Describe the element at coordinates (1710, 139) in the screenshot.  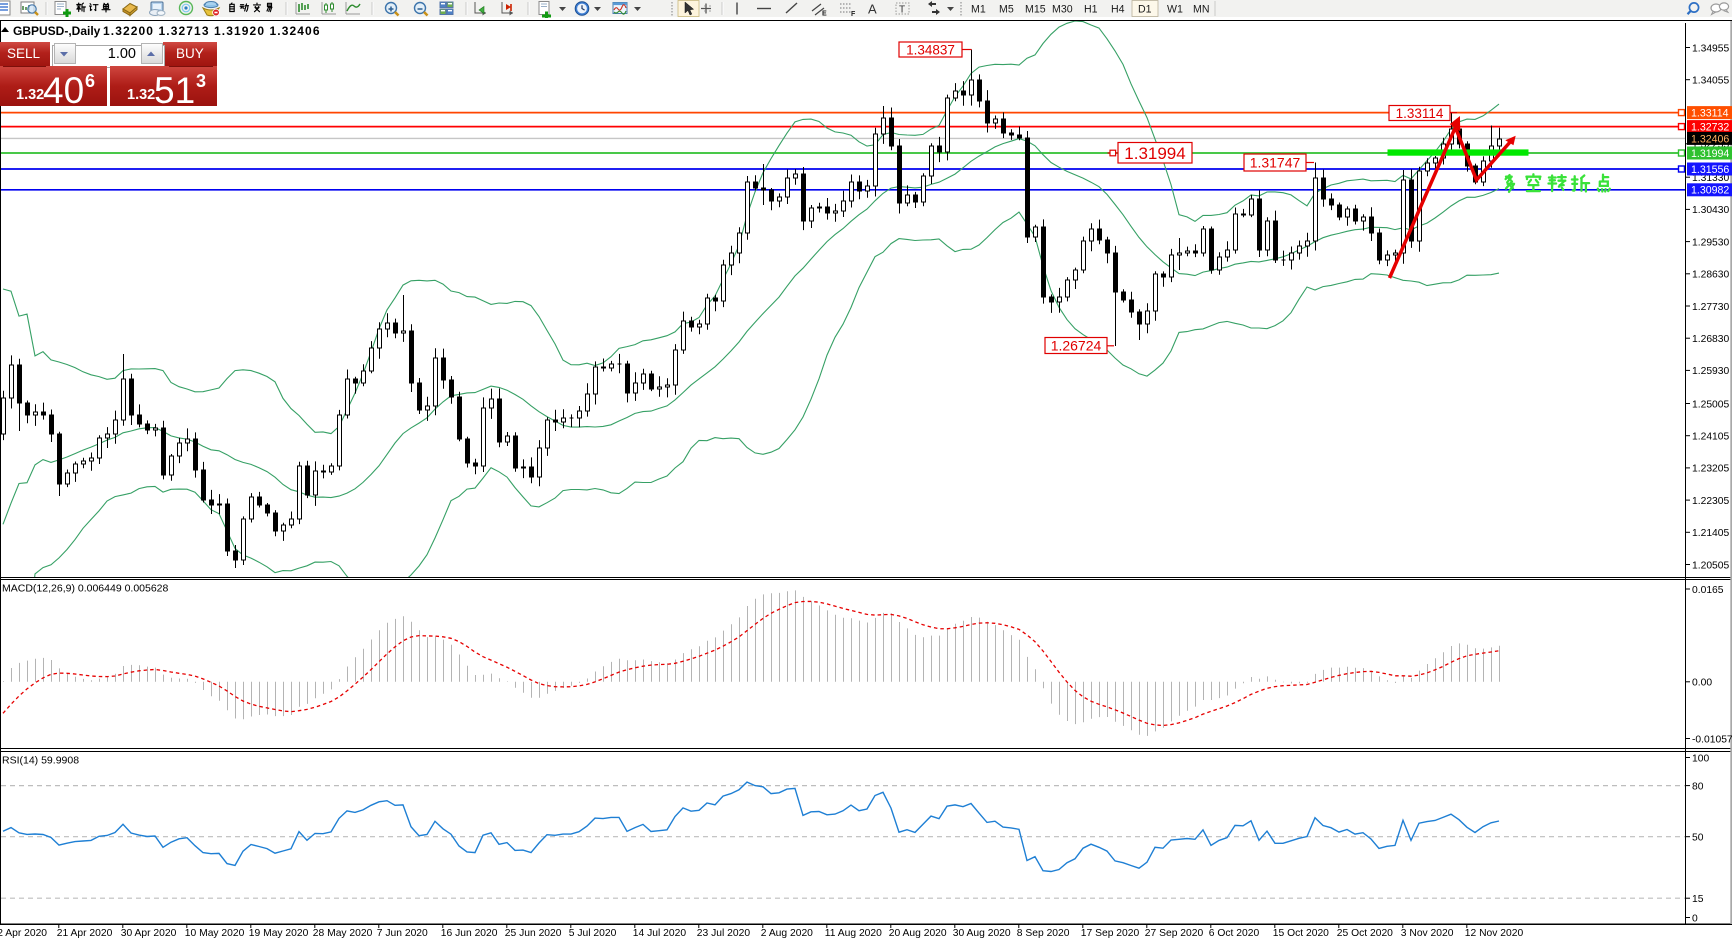
I see `svg-text: 1.32406` at that location.